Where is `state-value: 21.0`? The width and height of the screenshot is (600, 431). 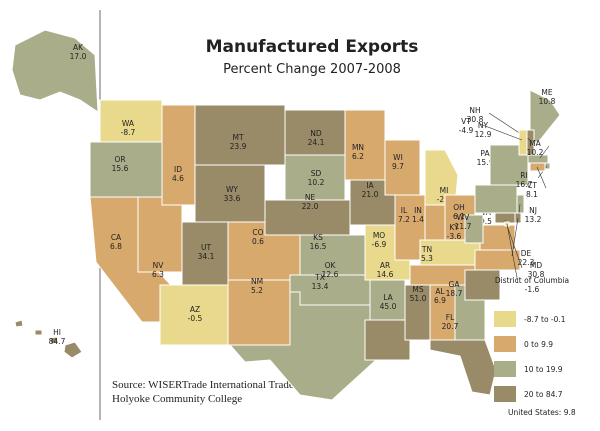
state-value: 21.0 is located at coordinates (370, 194).